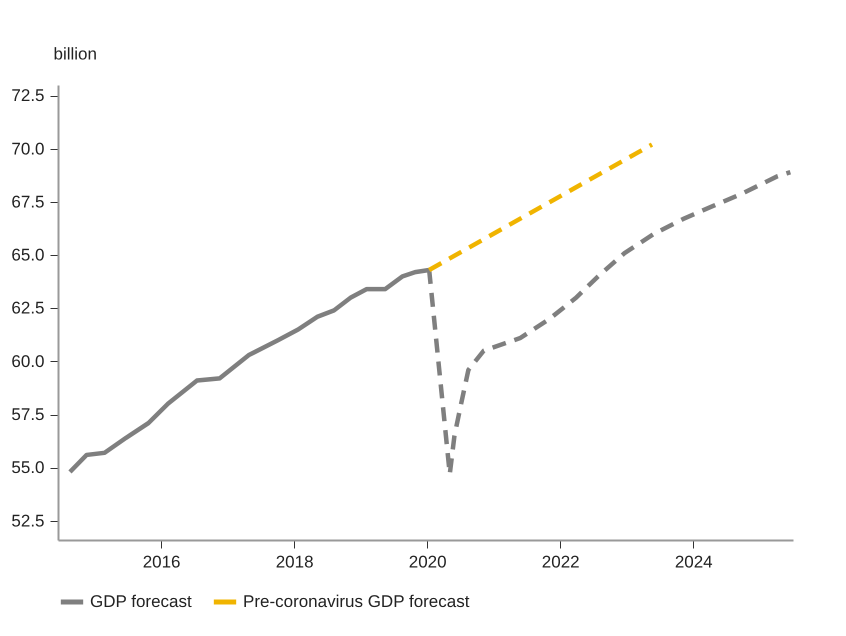 This screenshot has width=846, height=636. I want to click on y-tick-label: 67.5, so click(27, 202).